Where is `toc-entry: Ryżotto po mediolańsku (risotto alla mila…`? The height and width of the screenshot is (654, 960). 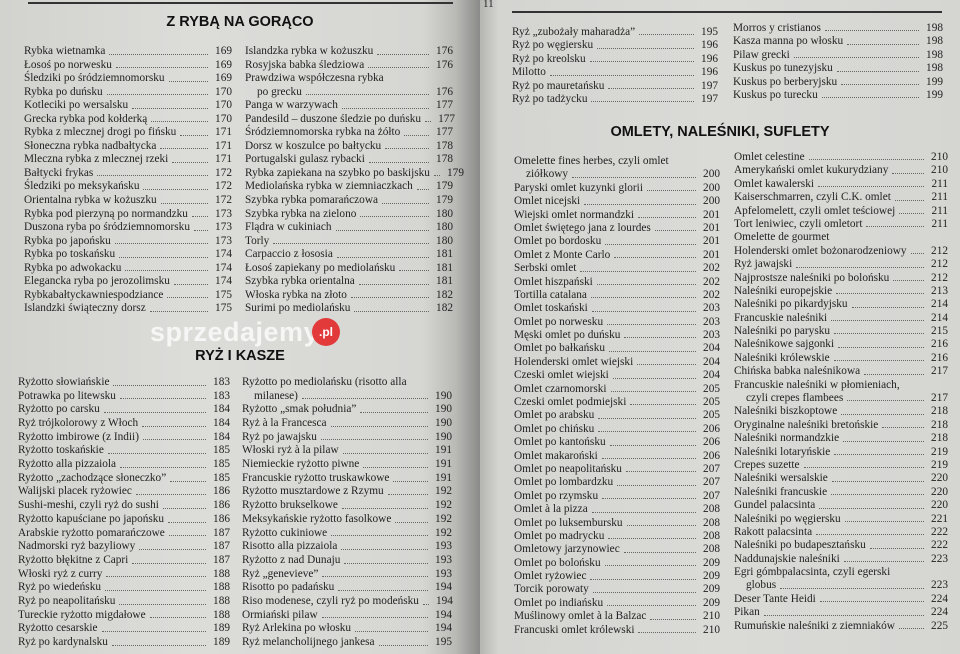 toc-entry: Ryżotto po mediolańsku (risotto alla mila… is located at coordinates (347, 389).